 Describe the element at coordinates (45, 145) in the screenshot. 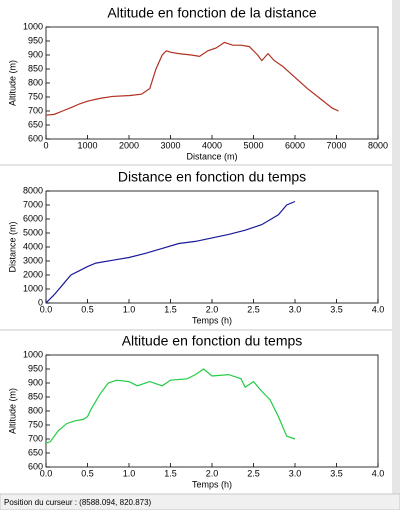

I see `x-tick-label: 0` at that location.